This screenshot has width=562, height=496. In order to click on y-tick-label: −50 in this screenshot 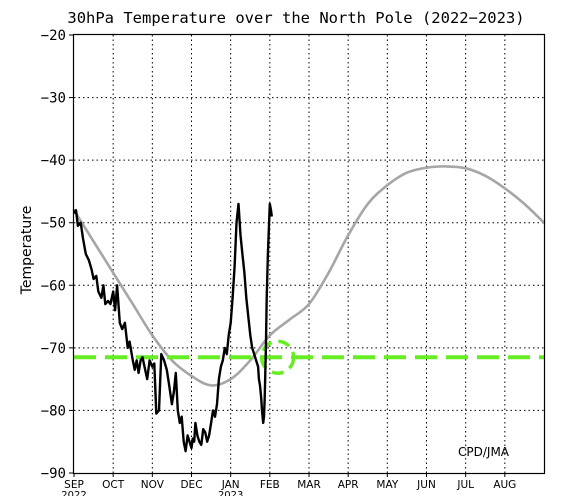, I will do `click(53, 224)`.